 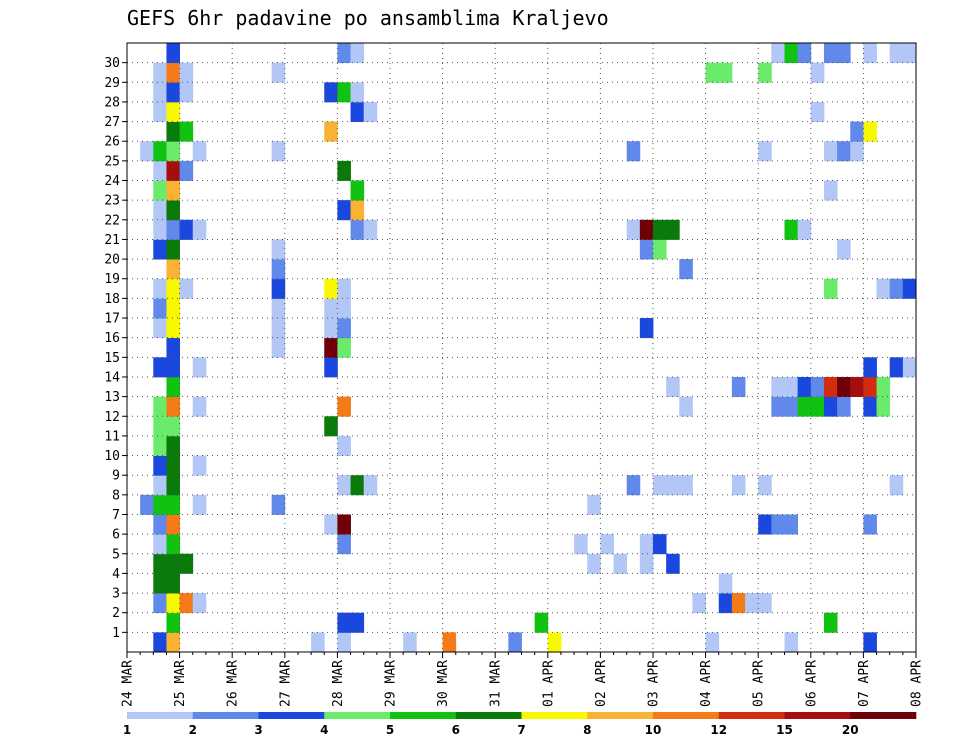 What do you see at coordinates (116, 554) in the screenshot?
I see `y-tick-label: 5` at bounding box center [116, 554].